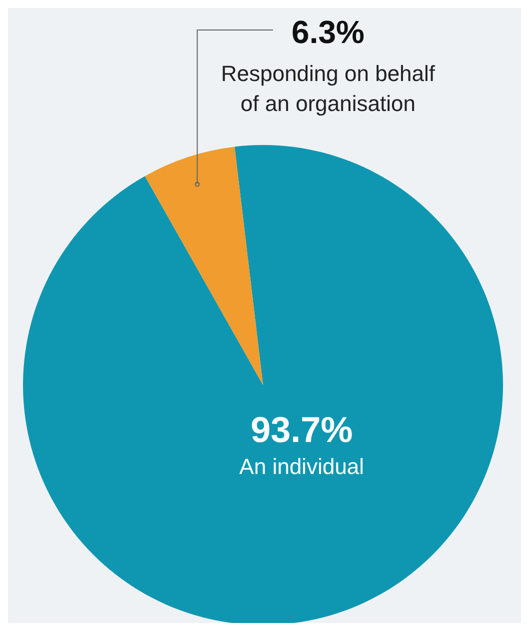 This screenshot has width=529, height=631. I want to click on data-label: 6.3%, so click(328, 32).